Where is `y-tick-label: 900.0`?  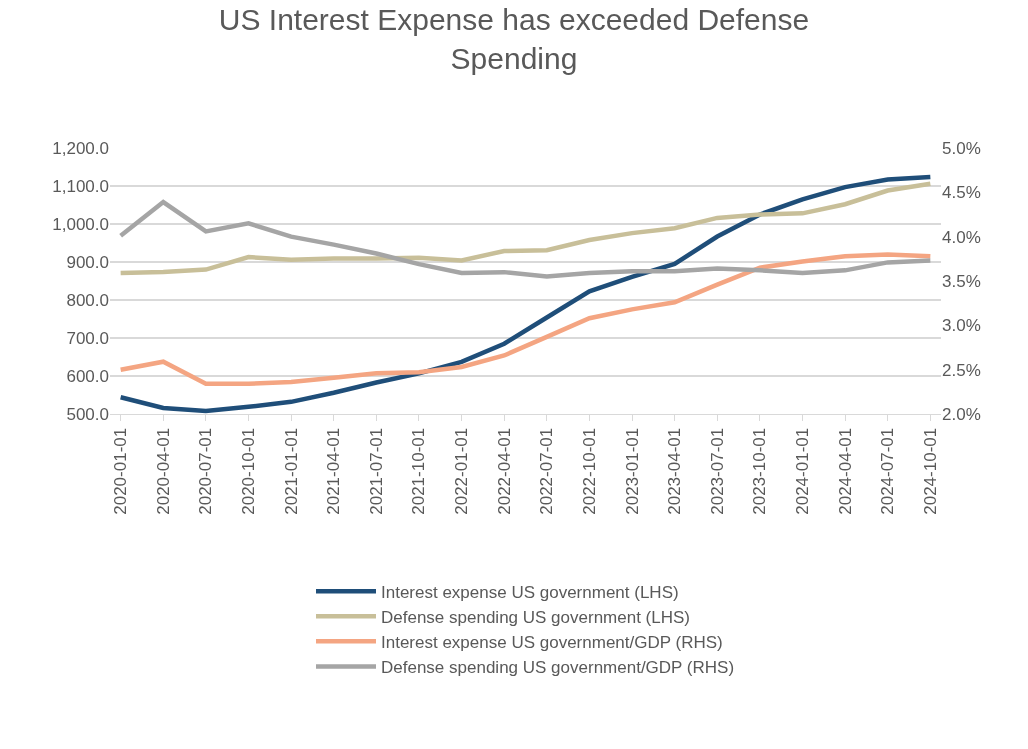
y-tick-label: 900.0 is located at coordinates (87, 262).